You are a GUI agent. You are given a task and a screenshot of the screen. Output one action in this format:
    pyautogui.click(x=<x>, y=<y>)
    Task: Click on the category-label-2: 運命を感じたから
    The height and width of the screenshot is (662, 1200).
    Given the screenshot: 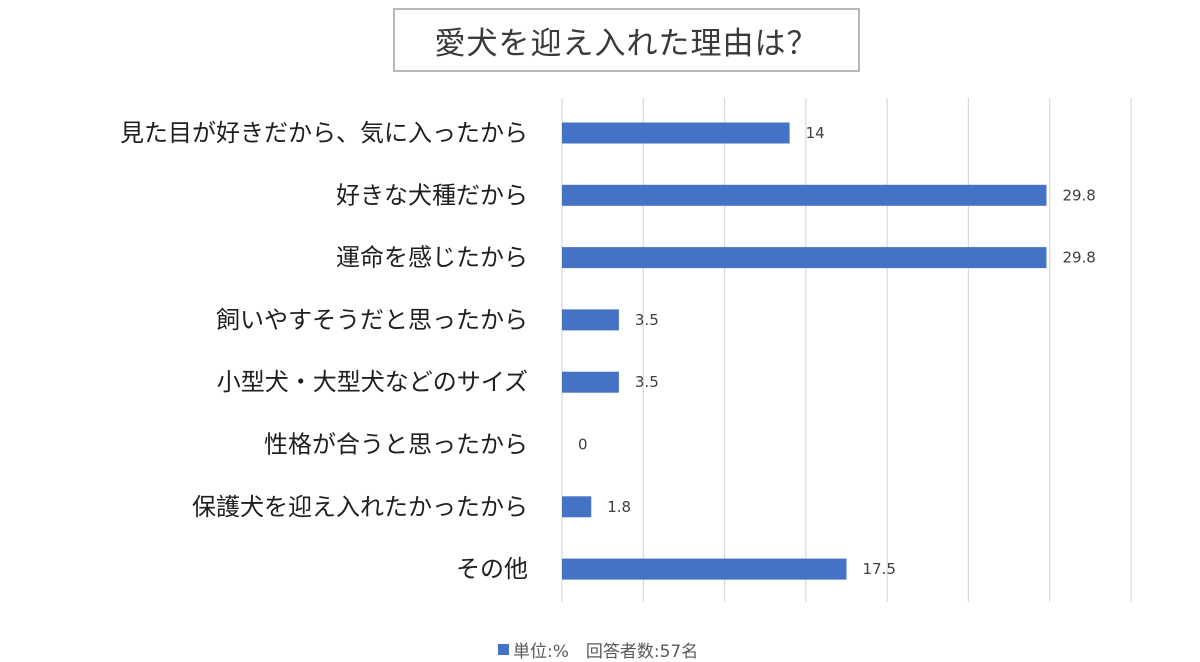 What is the action you would take?
    pyautogui.click(x=432, y=258)
    